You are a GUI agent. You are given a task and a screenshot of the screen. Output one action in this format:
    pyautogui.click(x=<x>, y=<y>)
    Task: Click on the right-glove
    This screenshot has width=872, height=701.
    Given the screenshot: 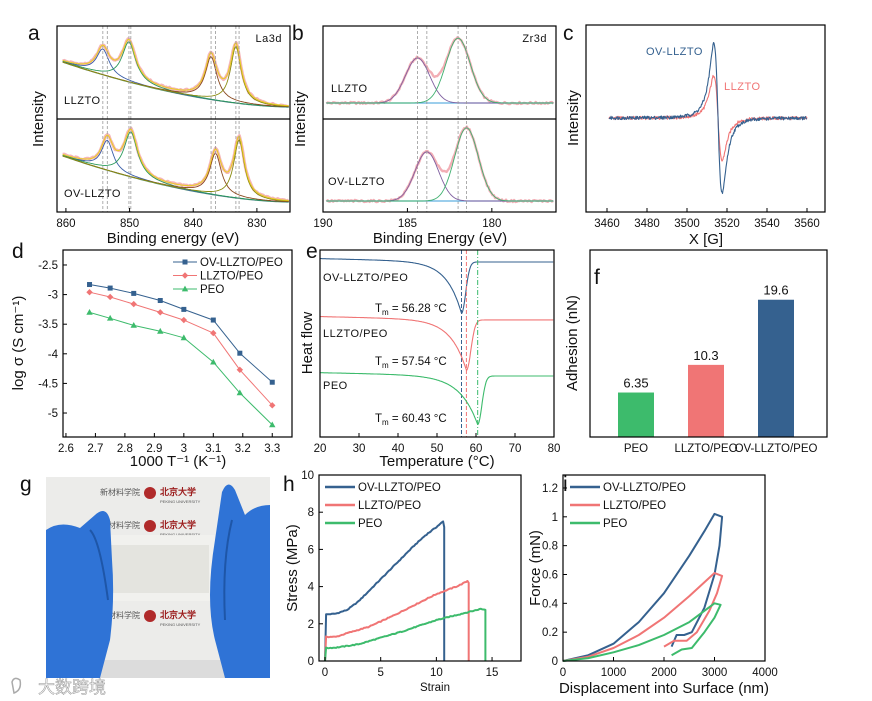 What is the action you would take?
    pyautogui.click(x=240, y=581)
    